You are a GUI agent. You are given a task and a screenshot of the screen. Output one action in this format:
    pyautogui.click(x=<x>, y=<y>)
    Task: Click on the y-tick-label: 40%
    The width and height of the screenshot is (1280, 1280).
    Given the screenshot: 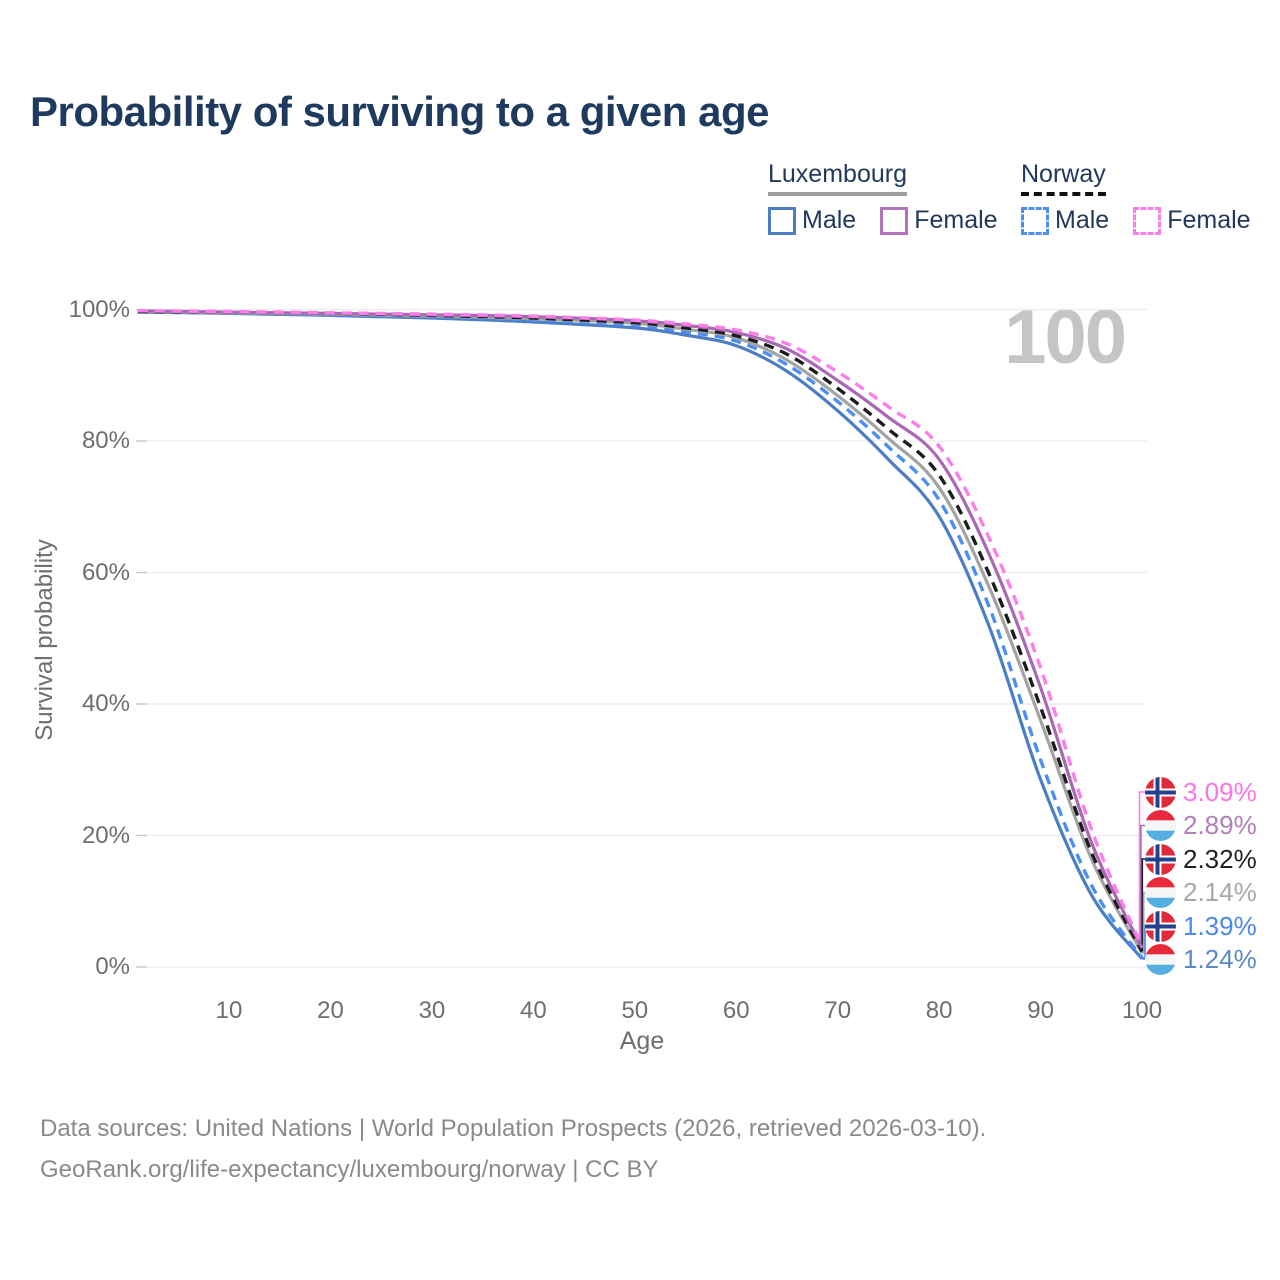 What is the action you would take?
    pyautogui.click(x=105, y=703)
    